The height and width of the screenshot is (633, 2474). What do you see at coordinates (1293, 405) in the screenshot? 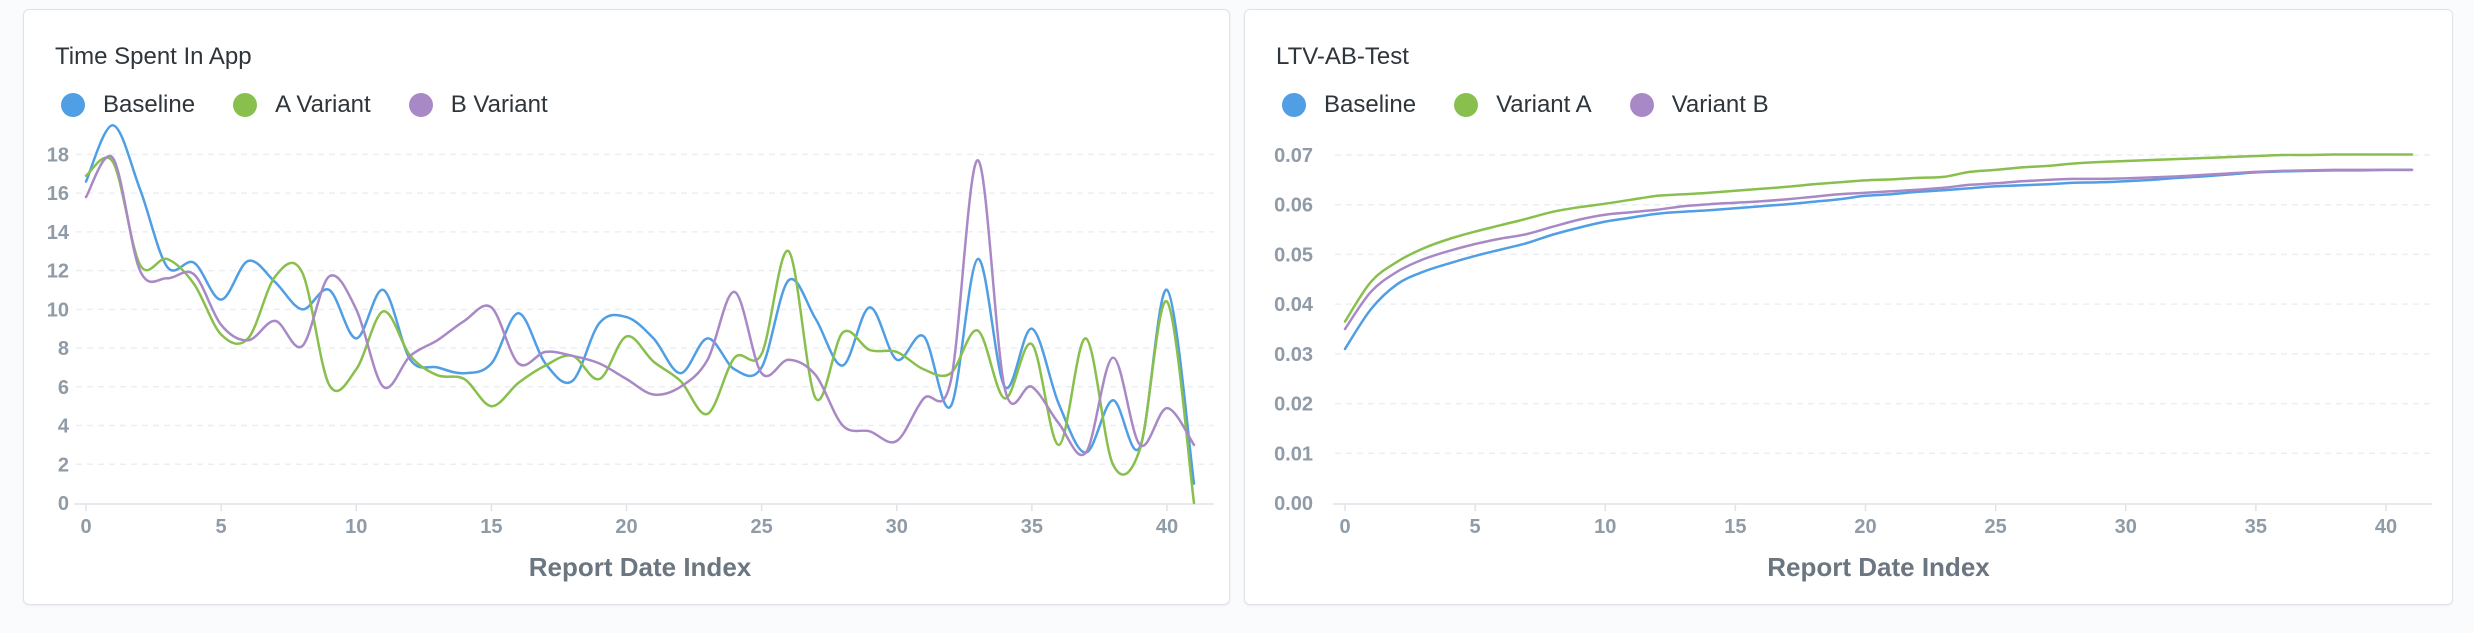
I see `y-tick-label: 0.02` at bounding box center [1293, 405].